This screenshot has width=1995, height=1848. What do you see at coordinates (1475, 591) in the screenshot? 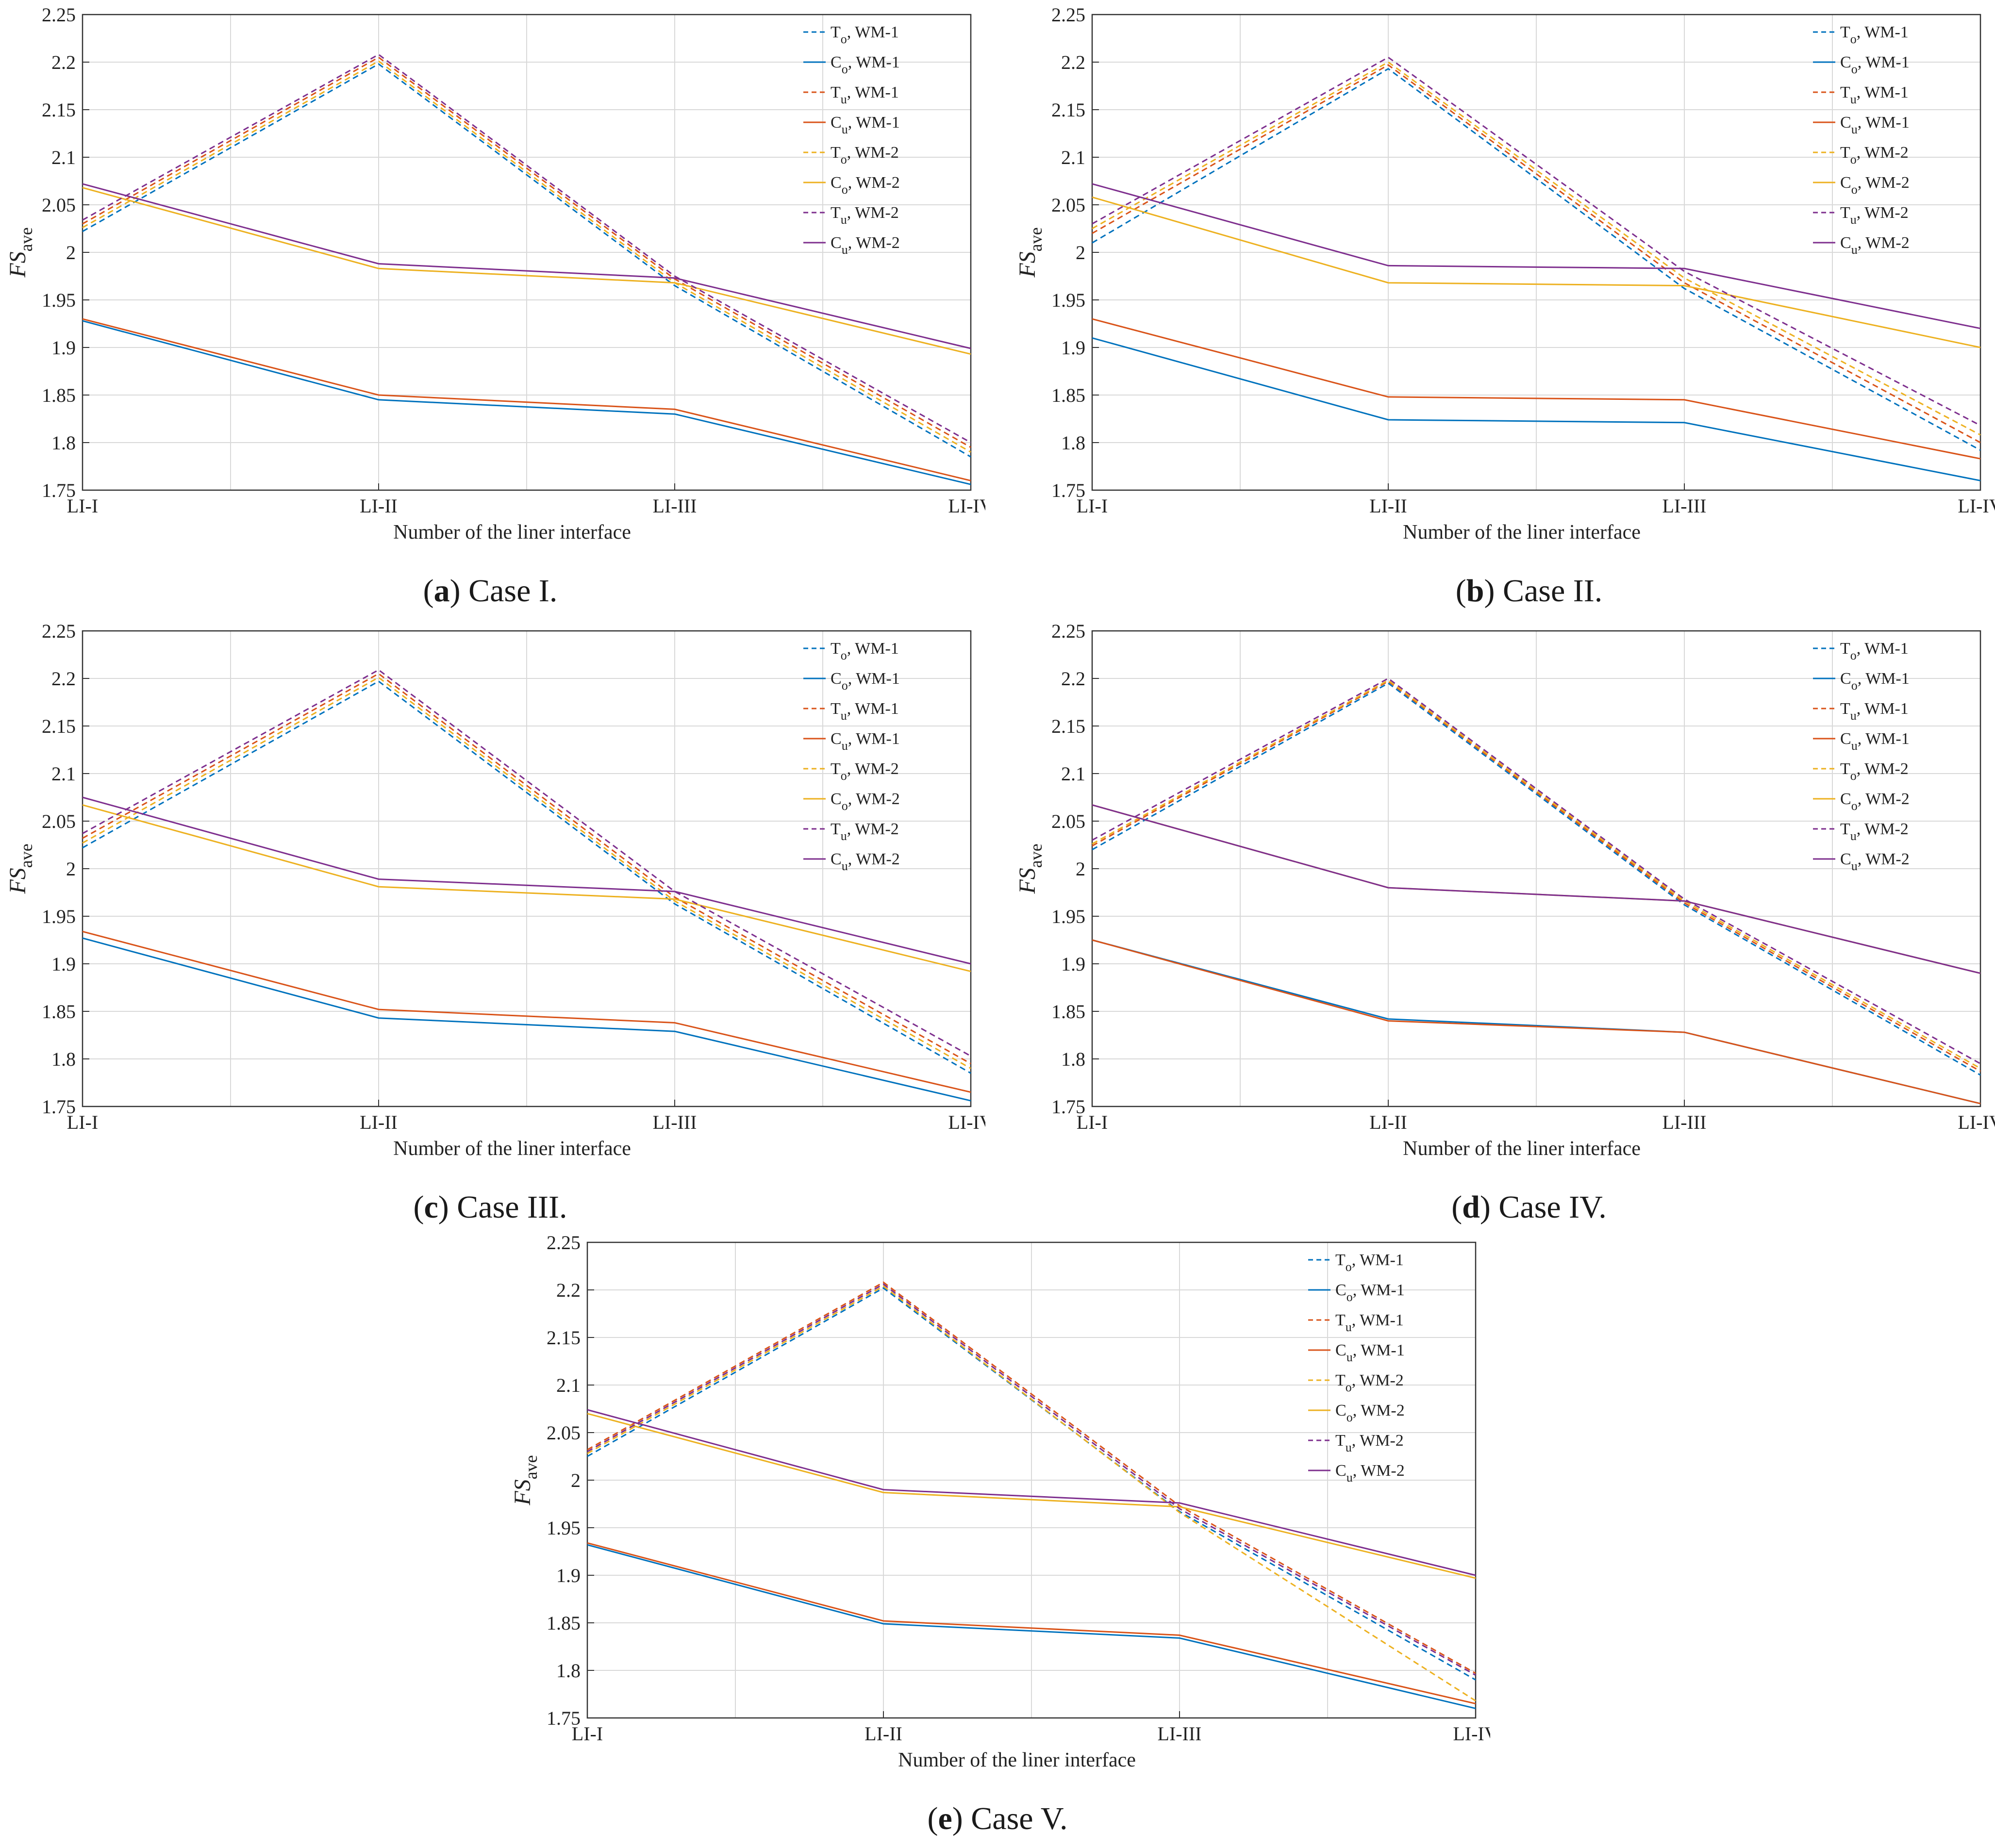
I see `caption-letter: b` at bounding box center [1475, 591].